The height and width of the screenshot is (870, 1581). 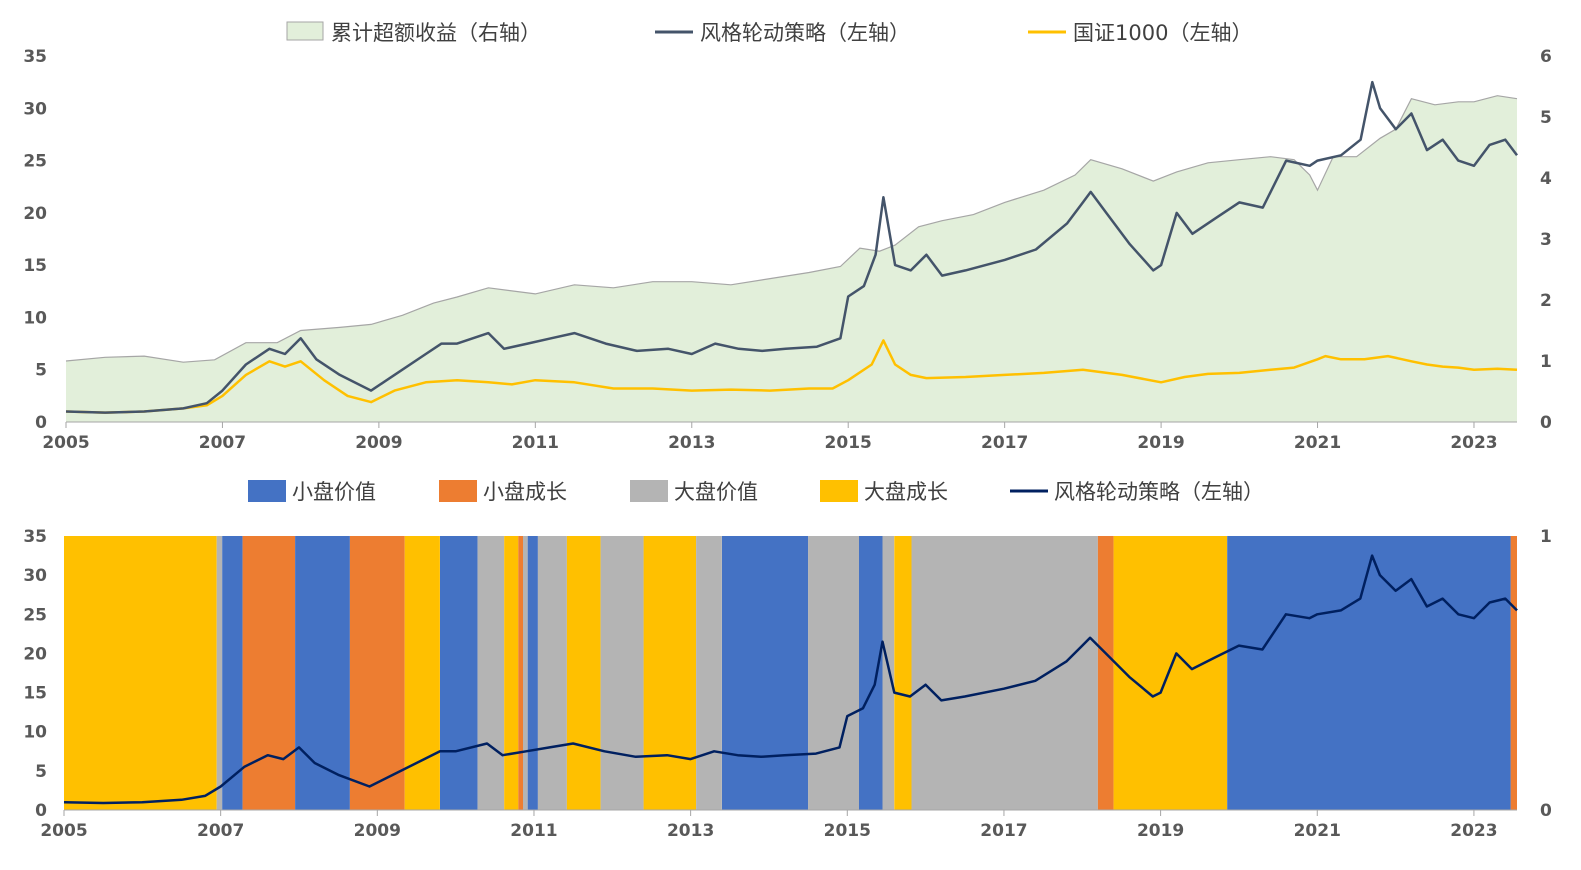 What do you see at coordinates (906, 492) in the screenshot?
I see `legend-label-large-growth: 大盘成长` at bounding box center [906, 492].